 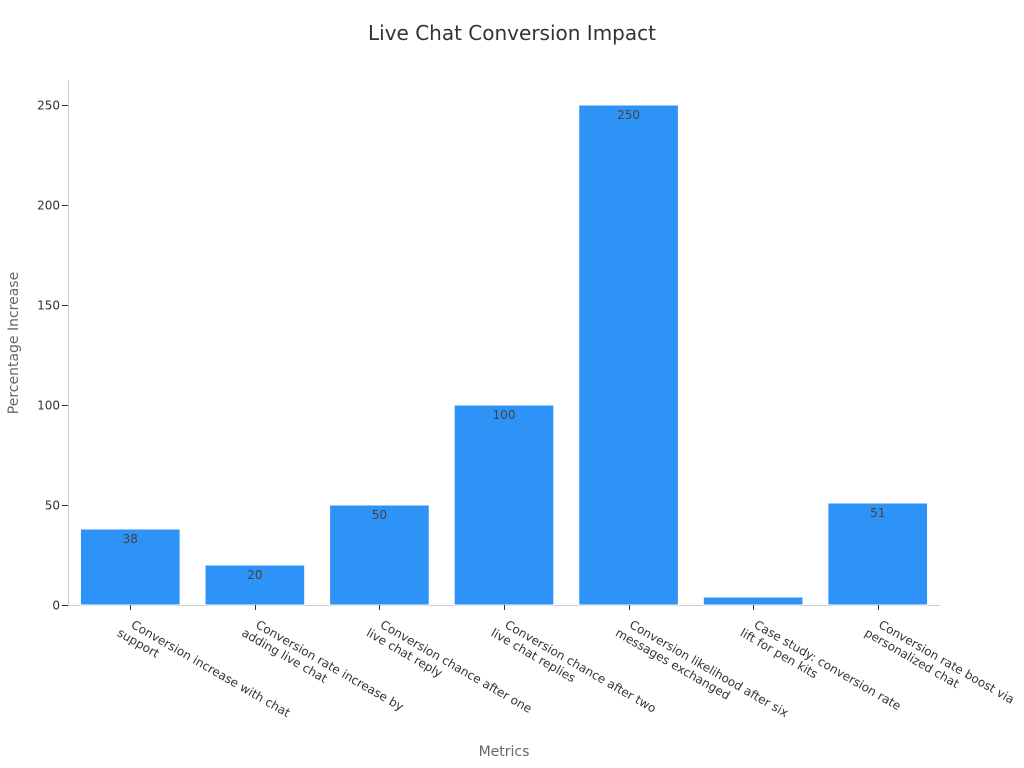 I want to click on y-tick-label: 0, so click(x=56, y=606).